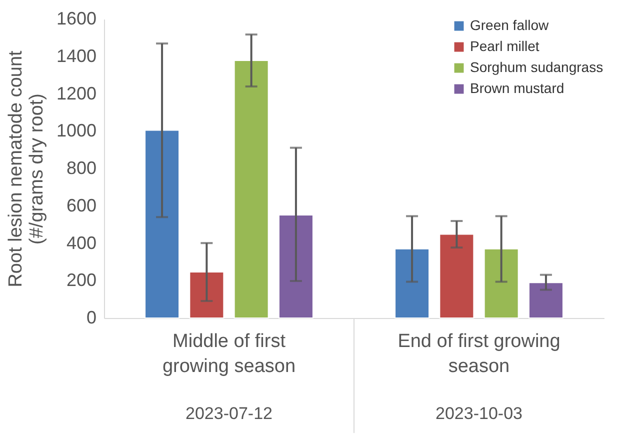 The height and width of the screenshot is (436, 628). Describe the element at coordinates (510, 25) in the screenshot. I see `legend-label: Green fallow` at that location.